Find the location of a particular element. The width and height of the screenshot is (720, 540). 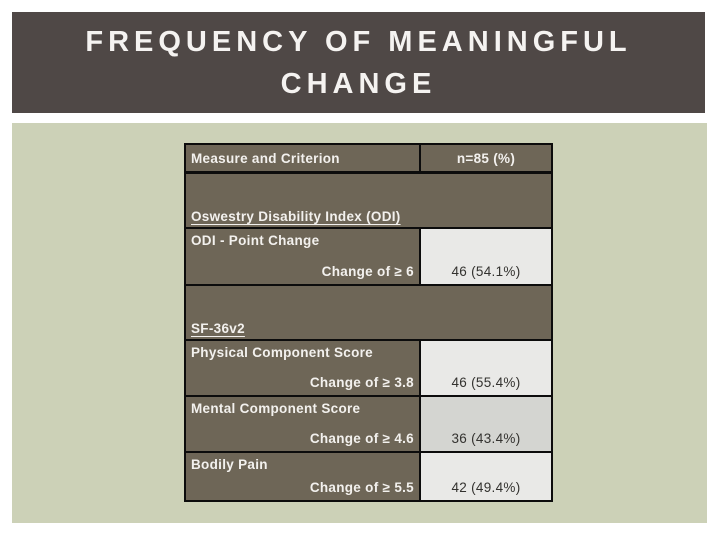

value-cell: 42 (49.4%) is located at coordinates (486, 476).